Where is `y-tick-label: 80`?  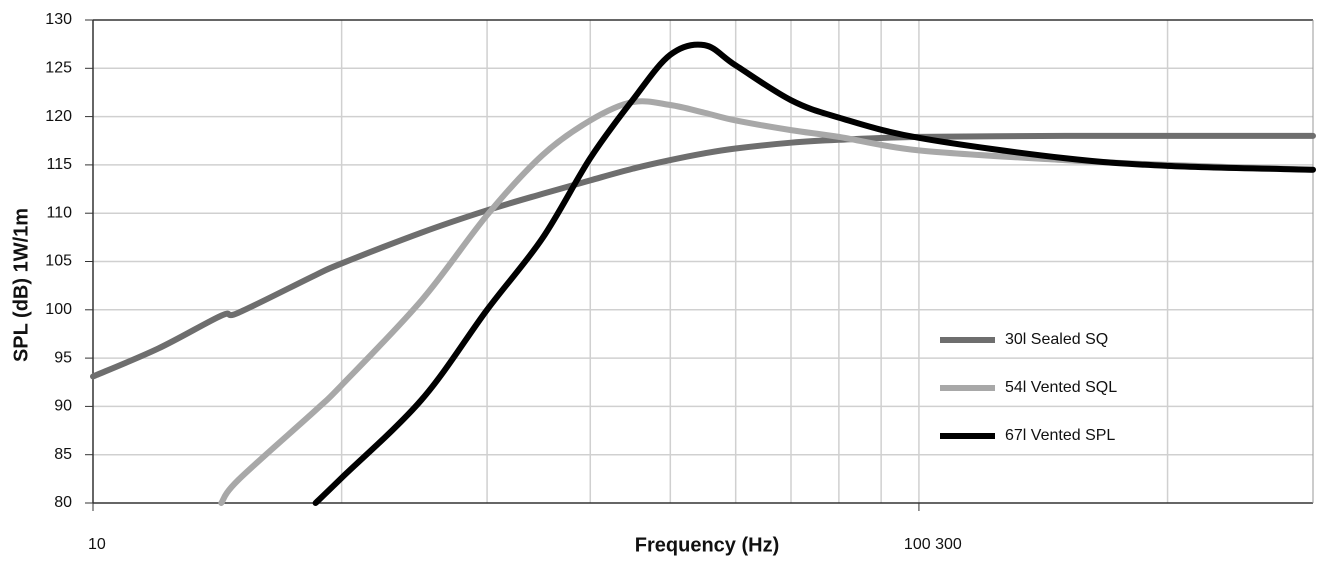 y-tick-label: 80 is located at coordinates (63, 502).